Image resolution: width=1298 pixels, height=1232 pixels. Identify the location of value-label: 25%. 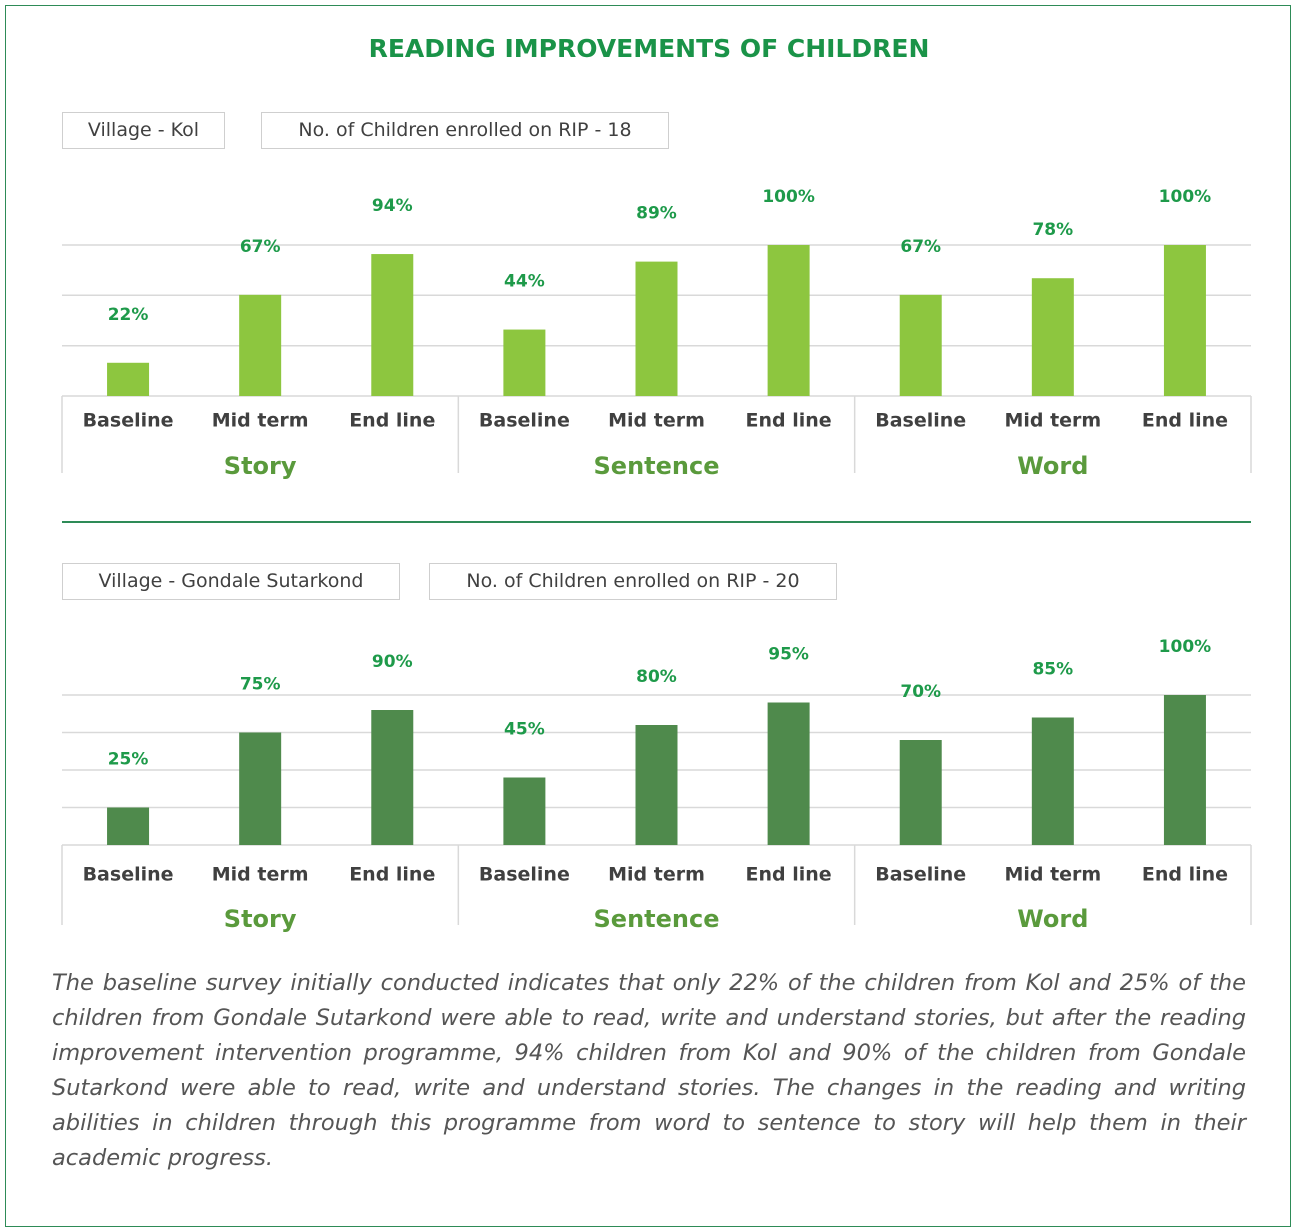
(128, 760).